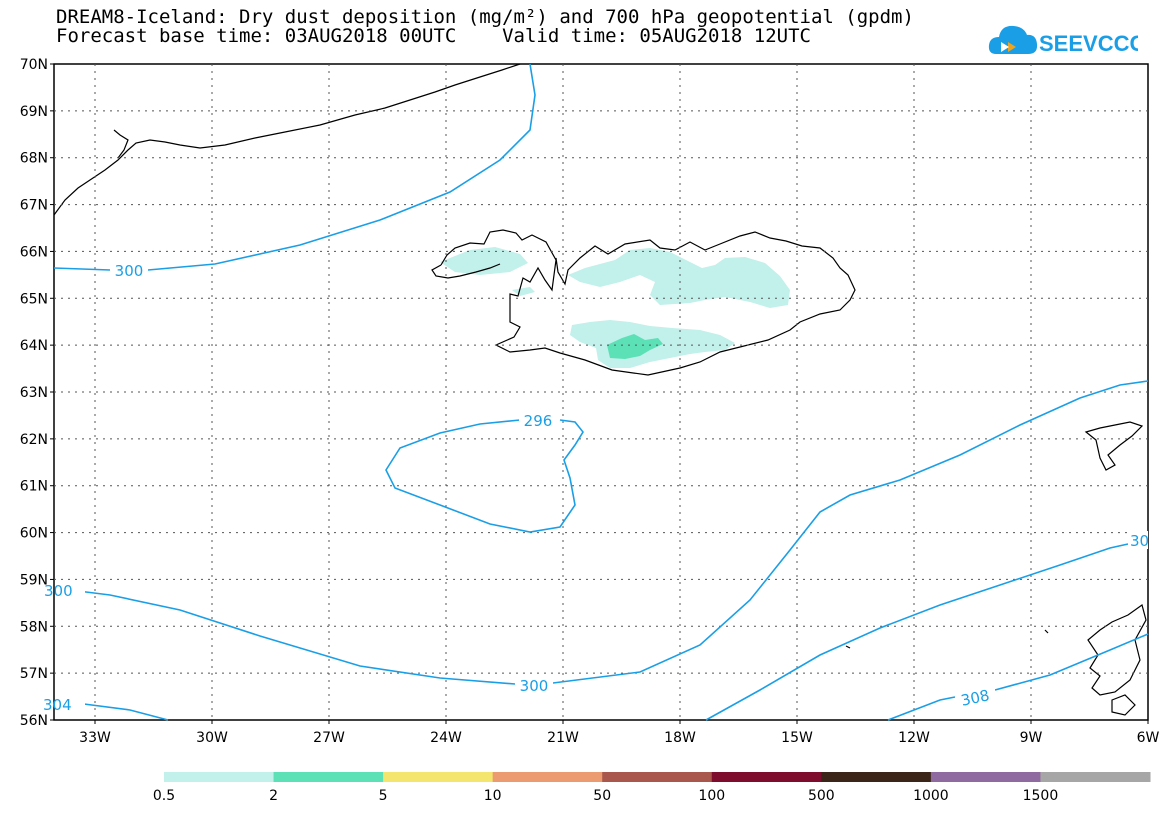 The height and width of the screenshot is (815, 1175). Describe the element at coordinates (619, 733) in the screenshot. I see `longitude-labels: 33W 30W 27W 24W 21W 18W 15W 12W 9W 6W` at that location.